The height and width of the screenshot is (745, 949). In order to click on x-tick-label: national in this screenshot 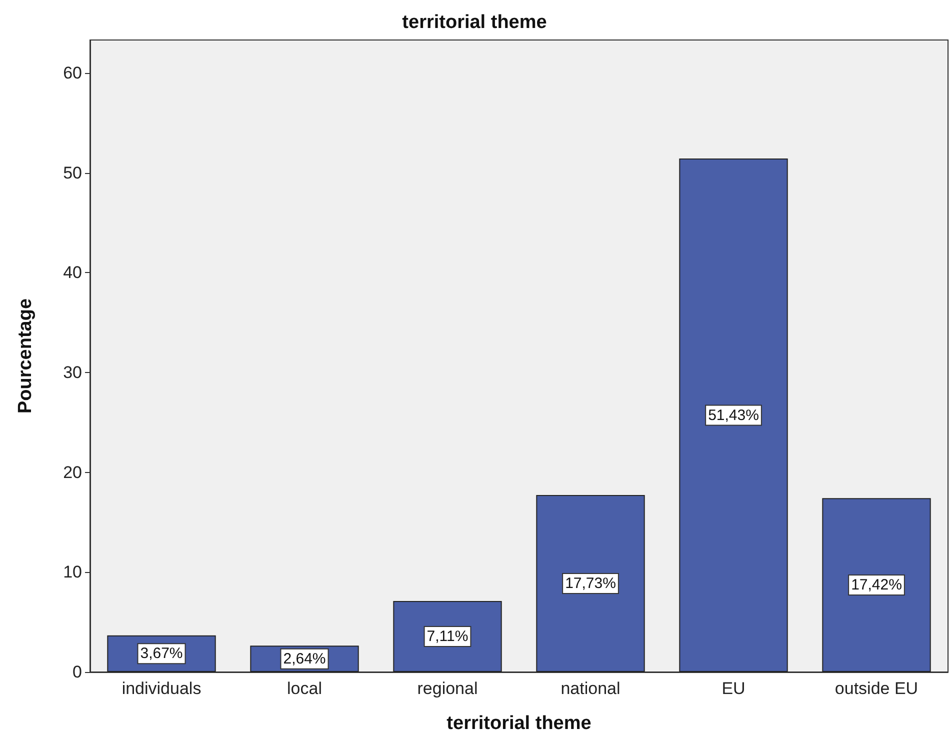, I will do `click(590, 688)`.